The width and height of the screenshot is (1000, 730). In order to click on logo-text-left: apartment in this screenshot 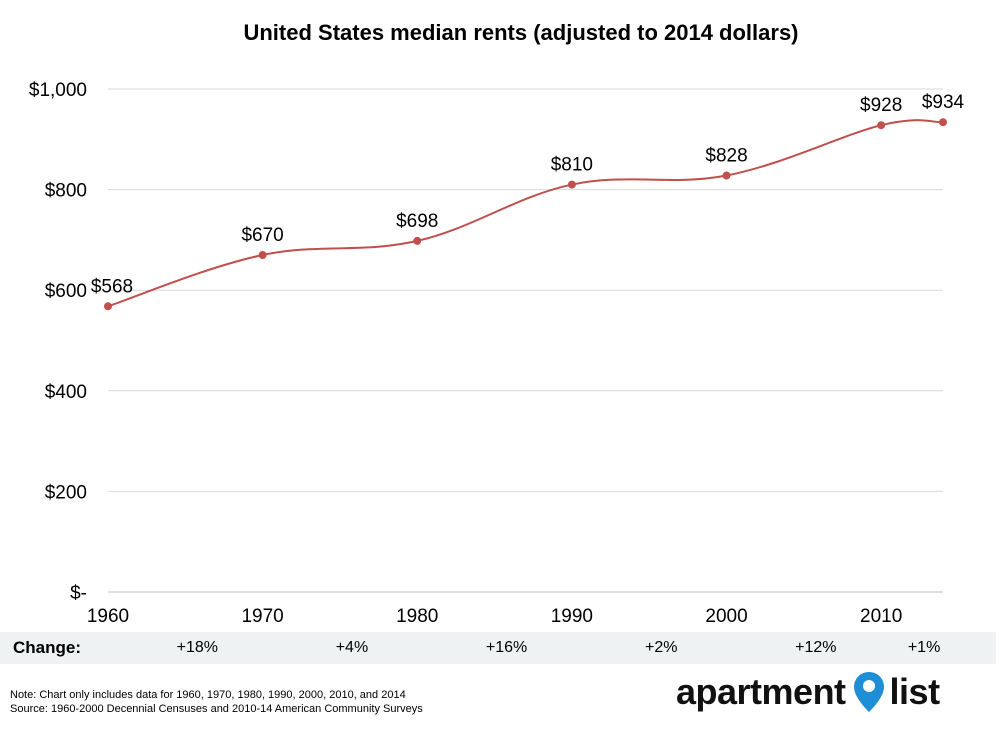, I will do `click(761, 691)`.